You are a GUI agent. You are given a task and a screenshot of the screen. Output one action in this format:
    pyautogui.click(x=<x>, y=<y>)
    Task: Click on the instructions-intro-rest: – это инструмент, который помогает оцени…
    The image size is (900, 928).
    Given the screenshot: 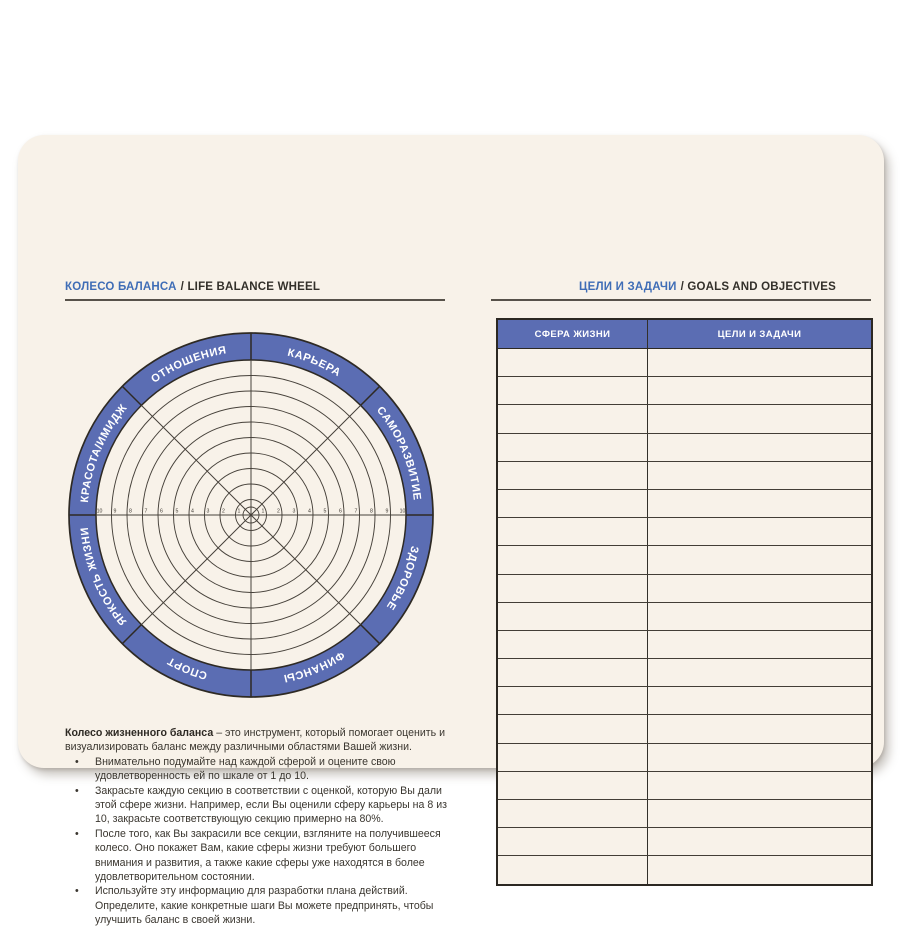 What is the action you would take?
    pyautogui.click(x=255, y=740)
    